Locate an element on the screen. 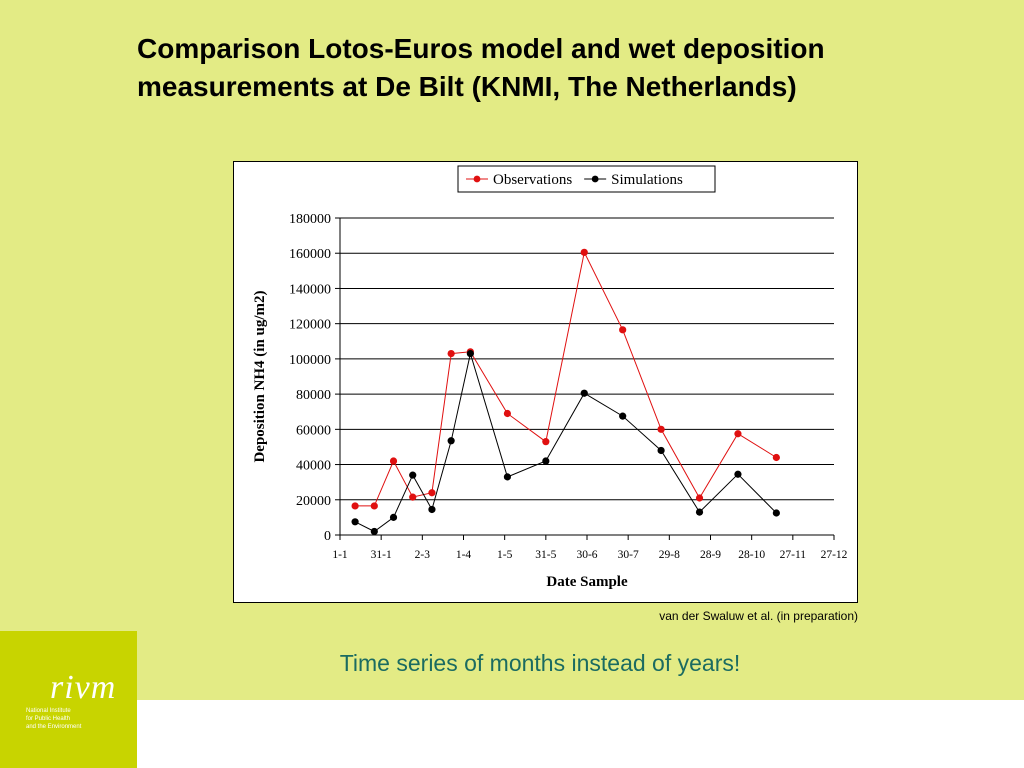  y-tick-label: 0 is located at coordinates (327, 536).